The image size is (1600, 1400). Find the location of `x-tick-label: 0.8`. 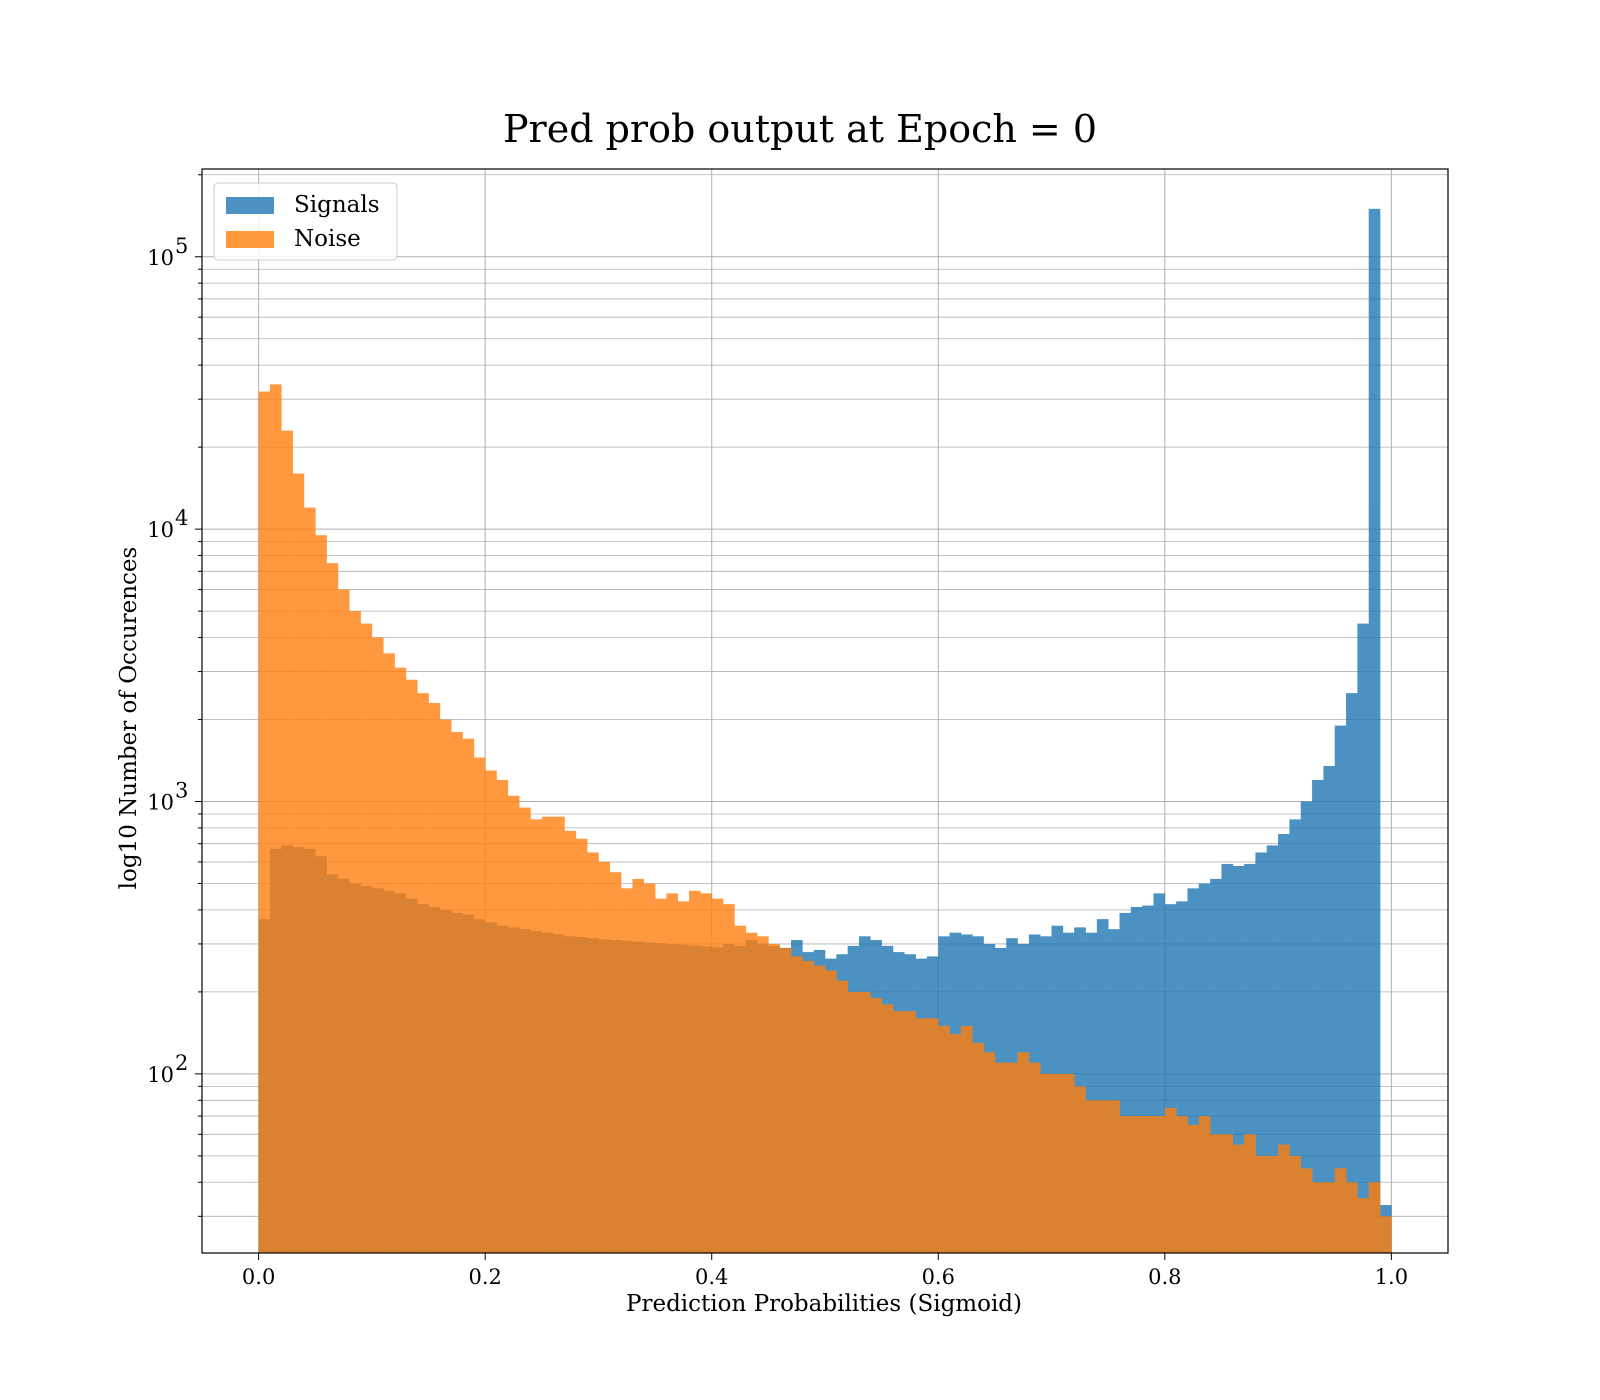

x-tick-label: 0.8 is located at coordinates (1164, 1277).